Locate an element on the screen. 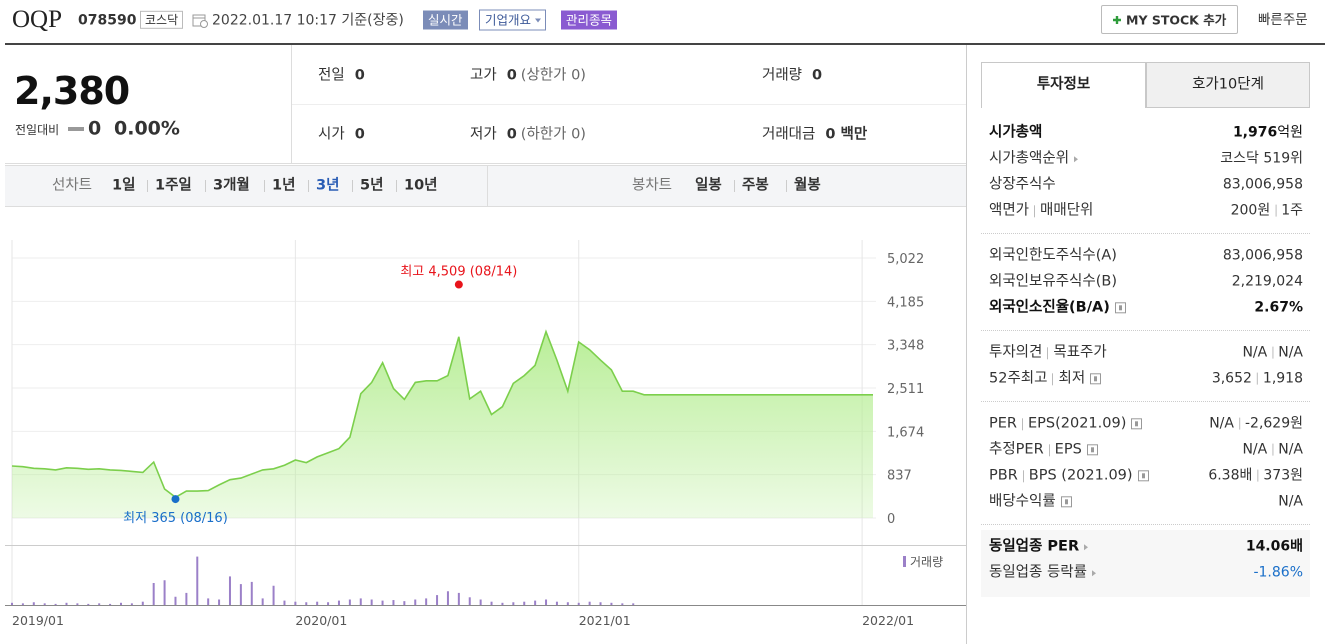 This screenshot has height=644, width=1332. my-stock-button is located at coordinates (1169, 19).